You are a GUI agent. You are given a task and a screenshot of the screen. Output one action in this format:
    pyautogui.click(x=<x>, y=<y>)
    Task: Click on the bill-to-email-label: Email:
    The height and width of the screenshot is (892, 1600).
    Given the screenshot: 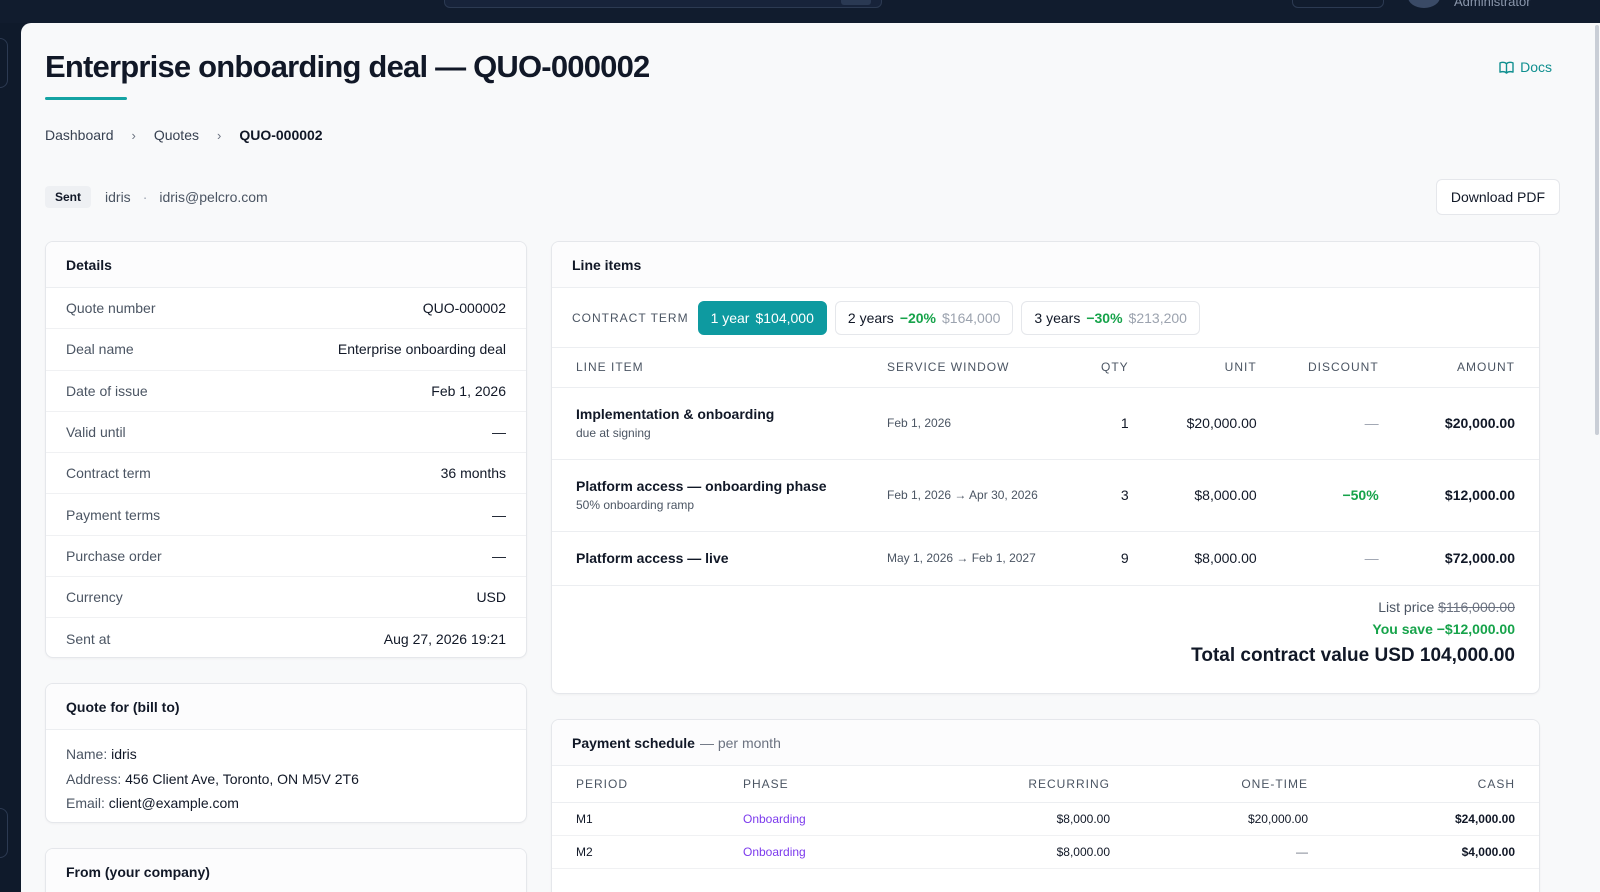 What is the action you would take?
    pyautogui.click(x=85, y=803)
    